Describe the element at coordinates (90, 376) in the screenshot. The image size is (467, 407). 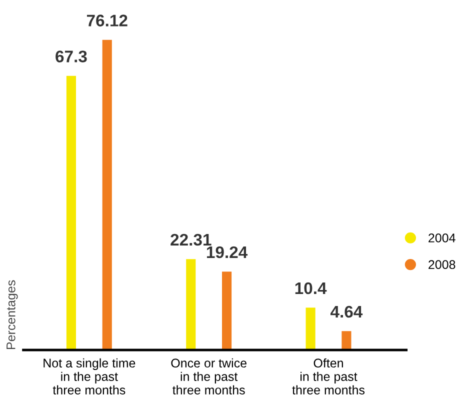
I see `x-tick-label: Not a single time in the past three months` at that location.